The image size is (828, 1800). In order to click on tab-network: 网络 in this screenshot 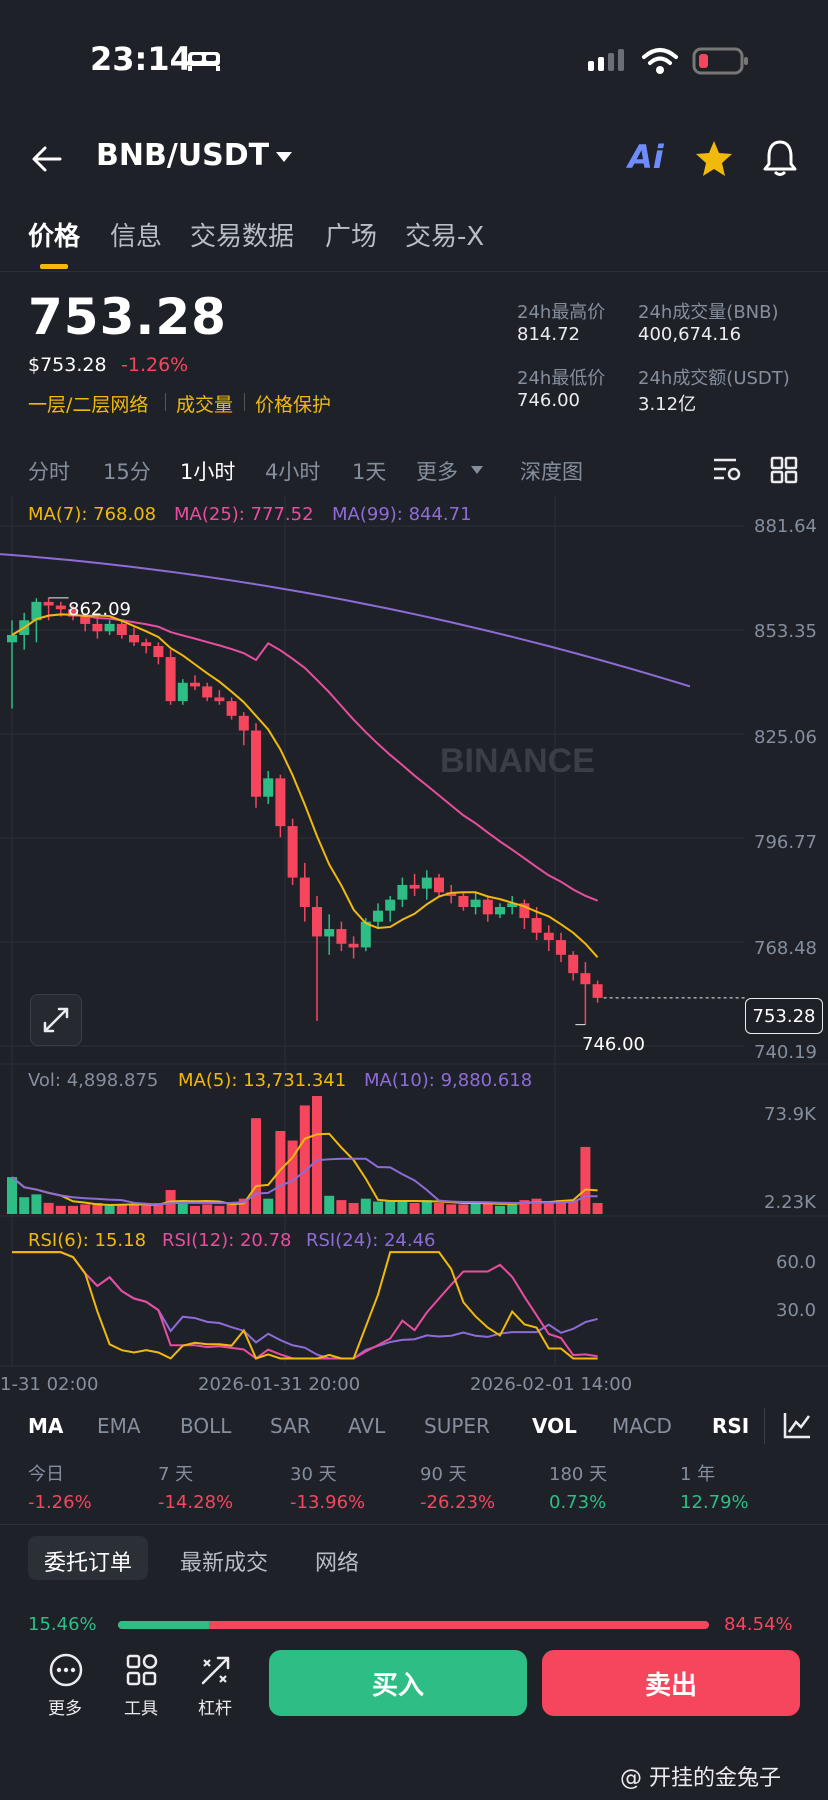, I will do `click(337, 1563)`.